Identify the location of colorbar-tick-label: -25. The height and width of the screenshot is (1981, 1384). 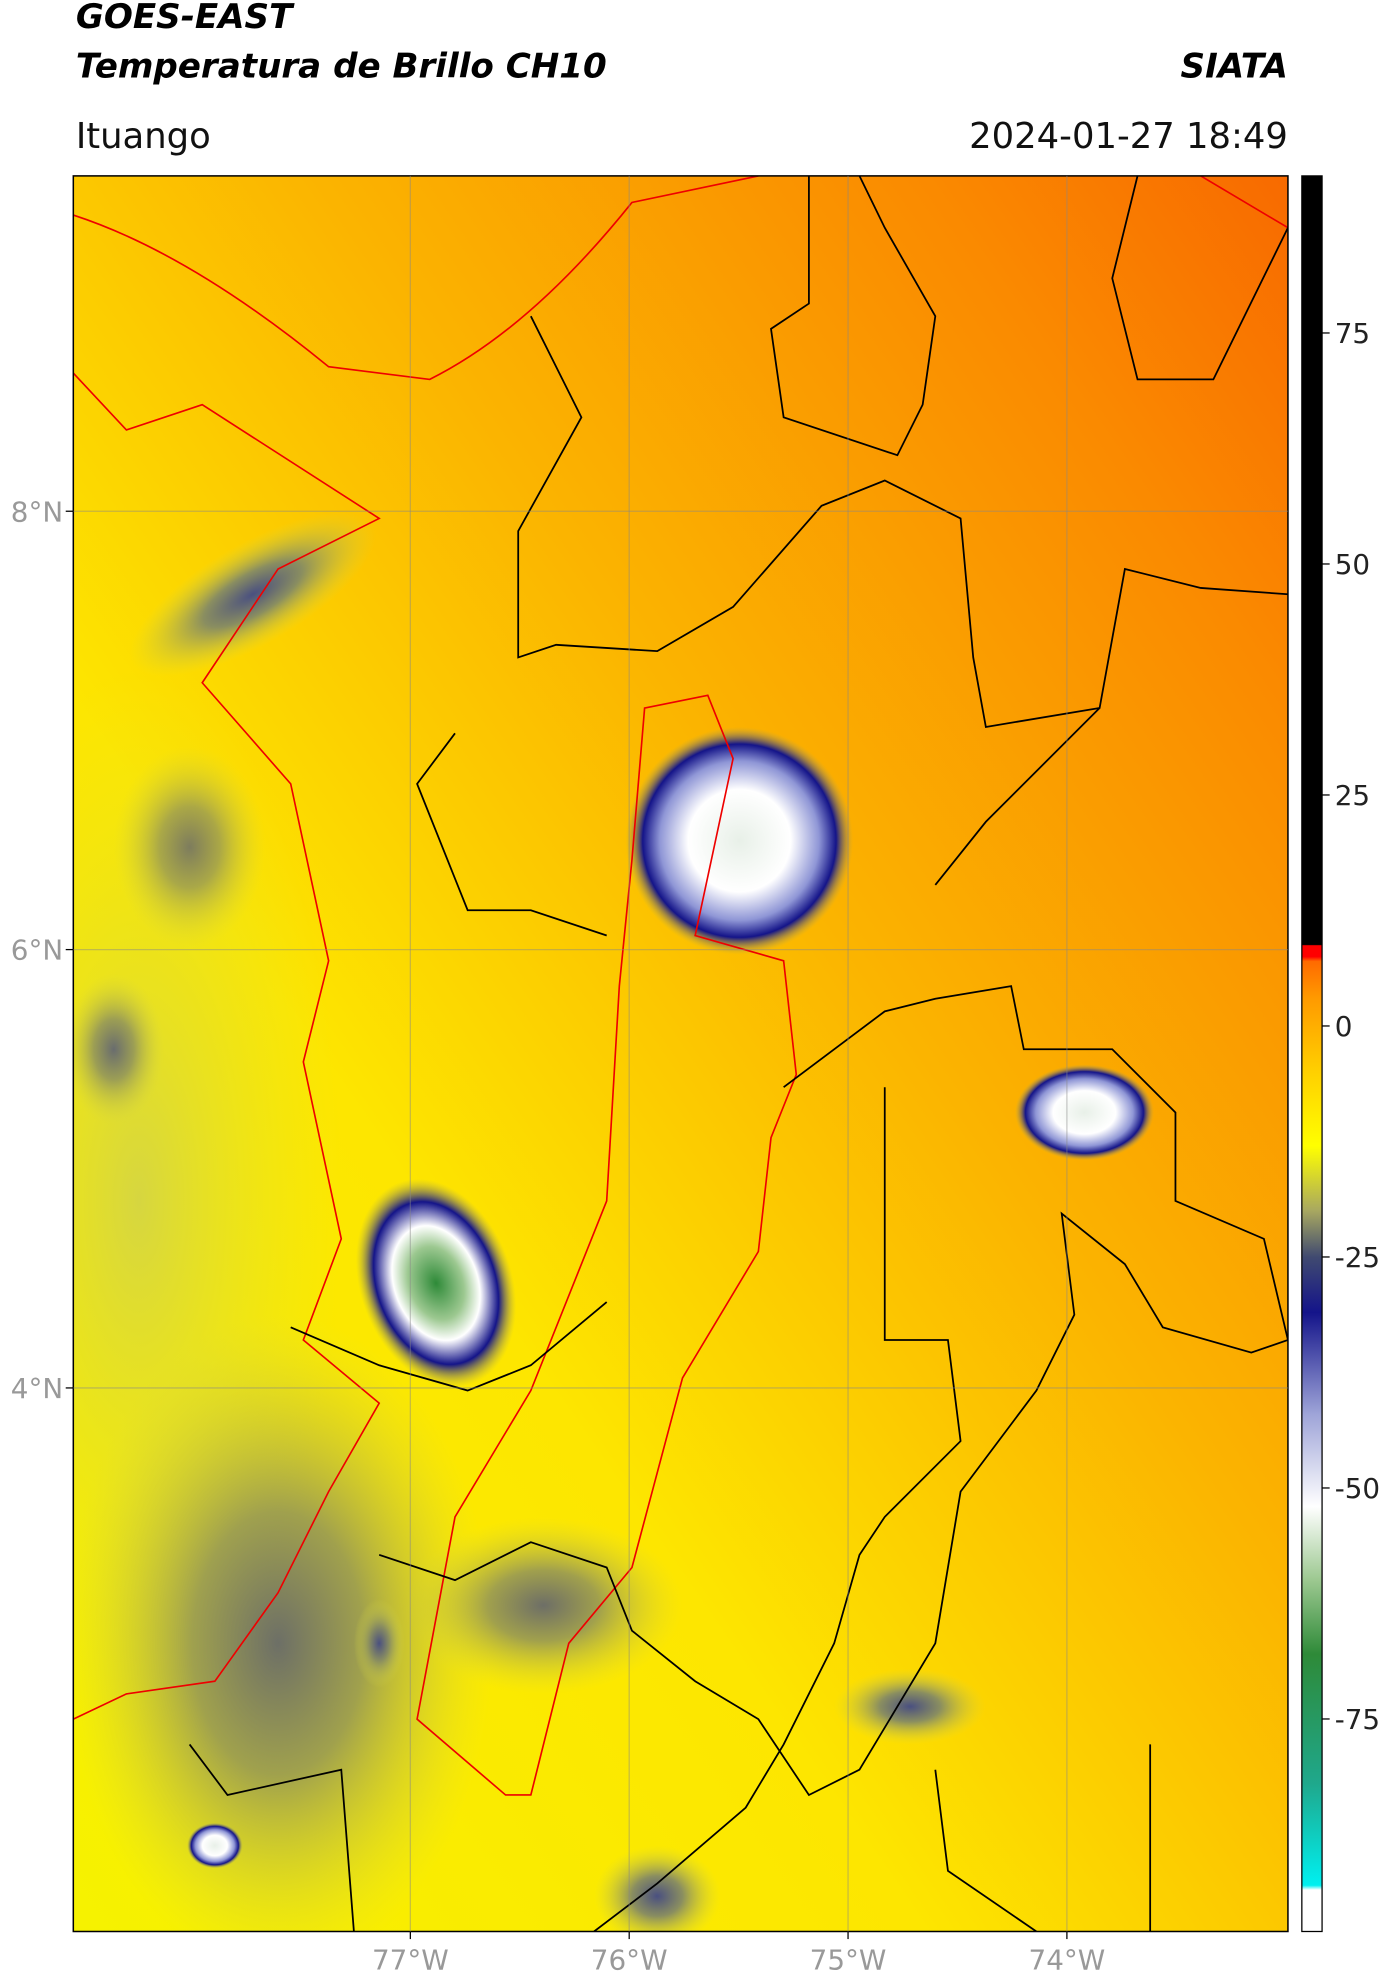
(1357, 1257).